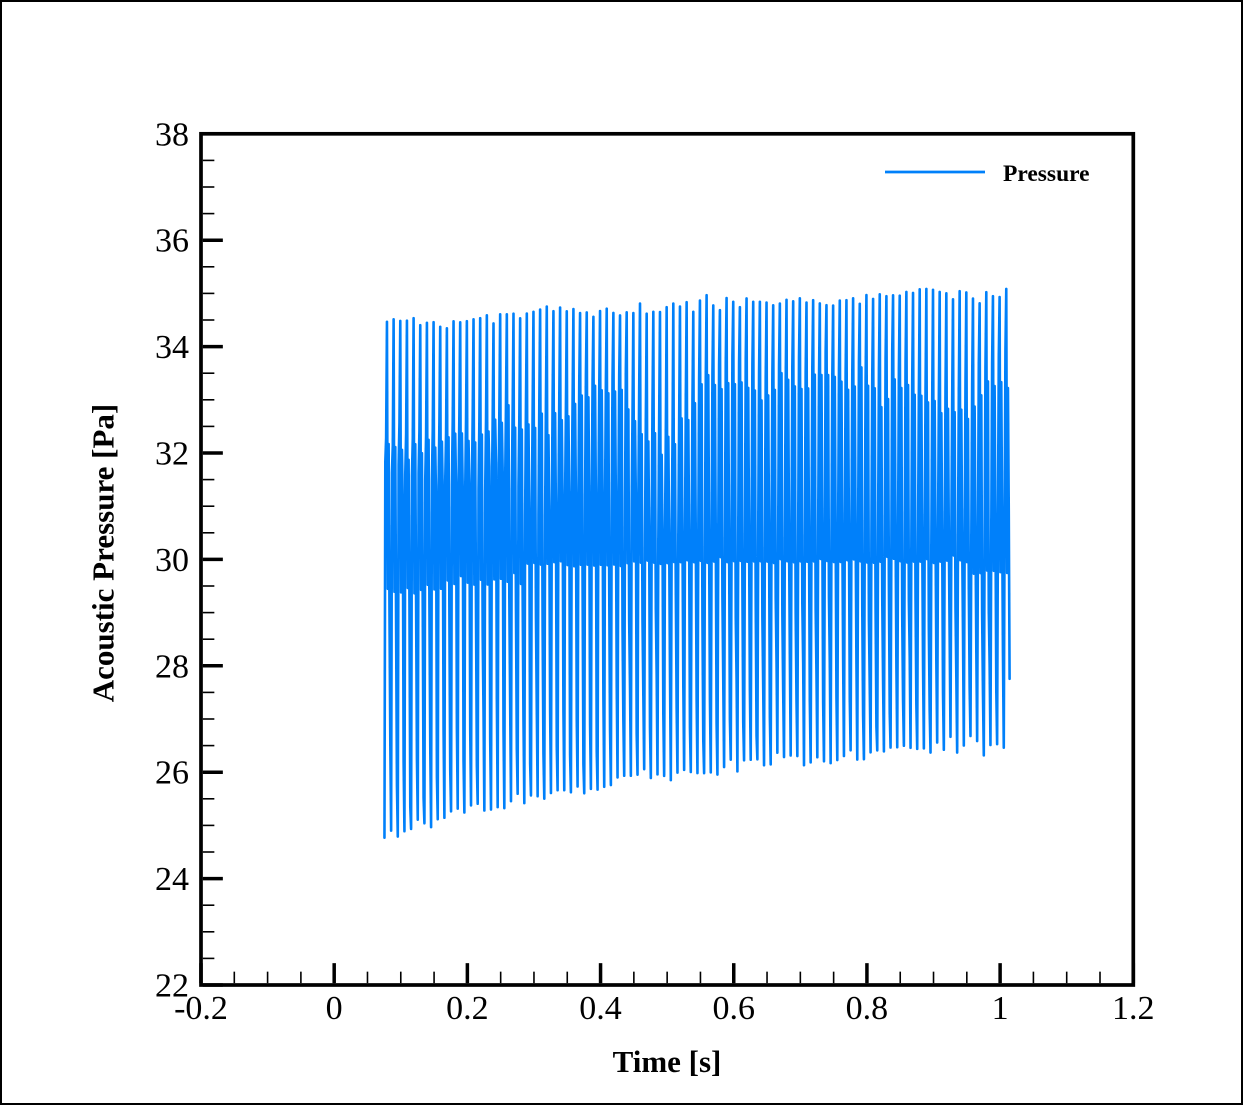 This screenshot has width=1243, height=1105. What do you see at coordinates (867, 1008) in the screenshot?
I see `x-tick-label: 0.8` at bounding box center [867, 1008].